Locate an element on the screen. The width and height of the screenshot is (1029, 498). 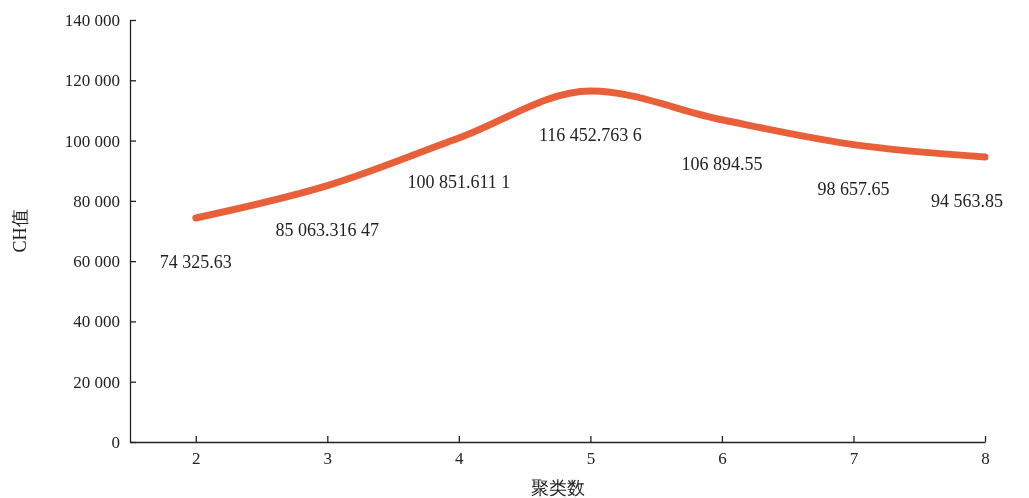
y-tick-label: 60 000 is located at coordinates (96, 262).